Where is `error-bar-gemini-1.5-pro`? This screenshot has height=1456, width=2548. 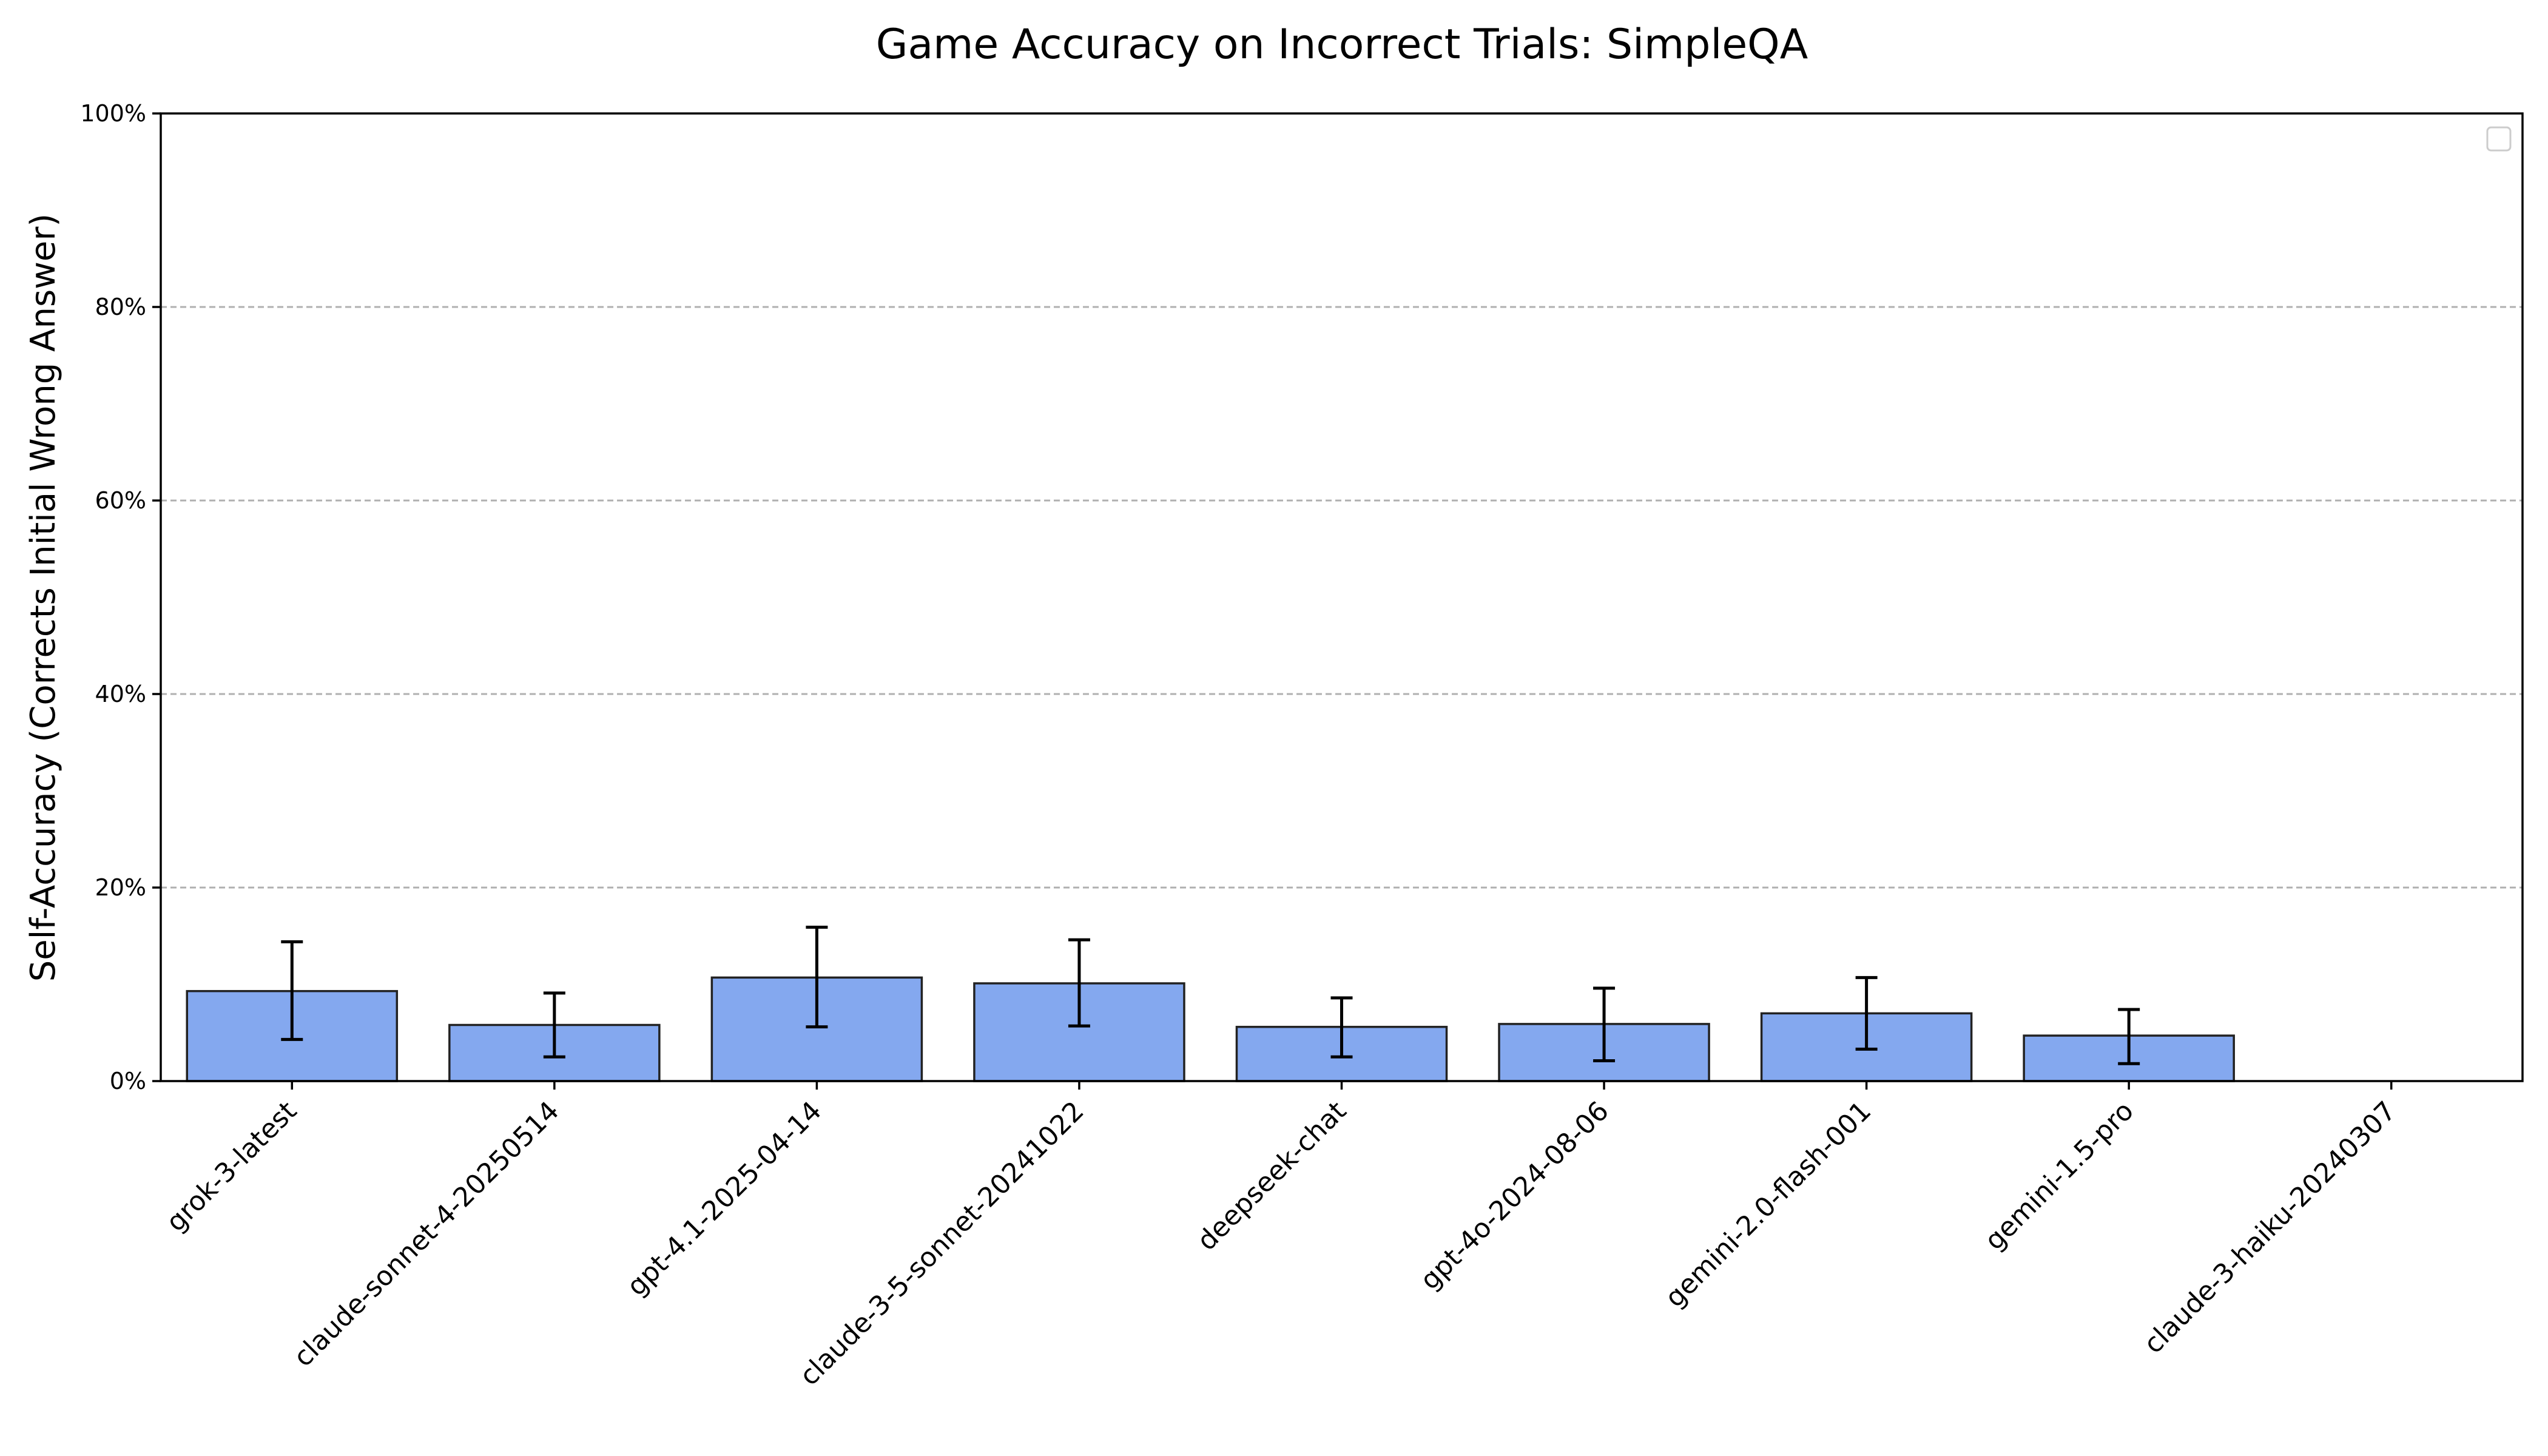
error-bar-gemini-1.5-pro is located at coordinates (2129, 1036).